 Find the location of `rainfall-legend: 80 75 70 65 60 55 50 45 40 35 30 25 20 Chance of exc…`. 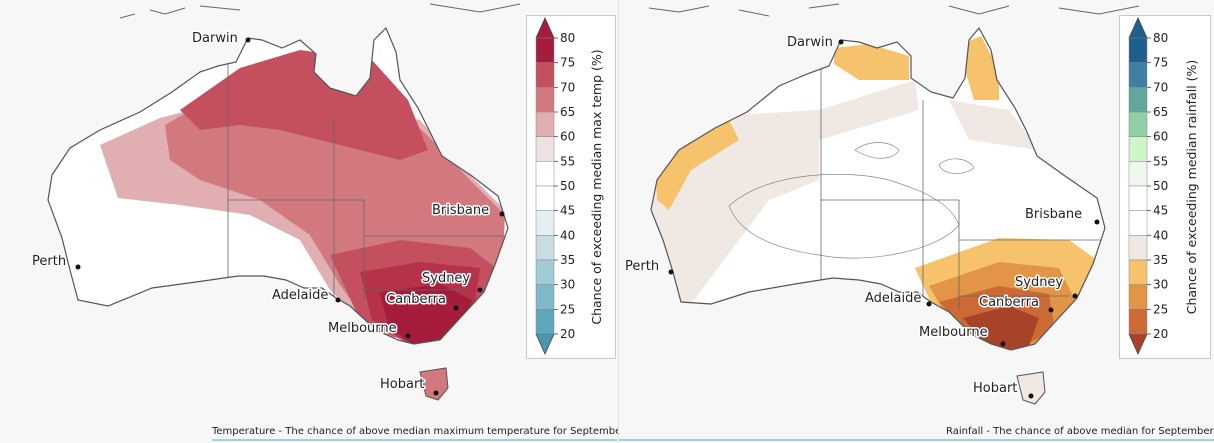

rainfall-legend: 80 75 70 65 60 55 50 45 40 35 30 25 20 Chance of exc… is located at coordinates (1165, 187).